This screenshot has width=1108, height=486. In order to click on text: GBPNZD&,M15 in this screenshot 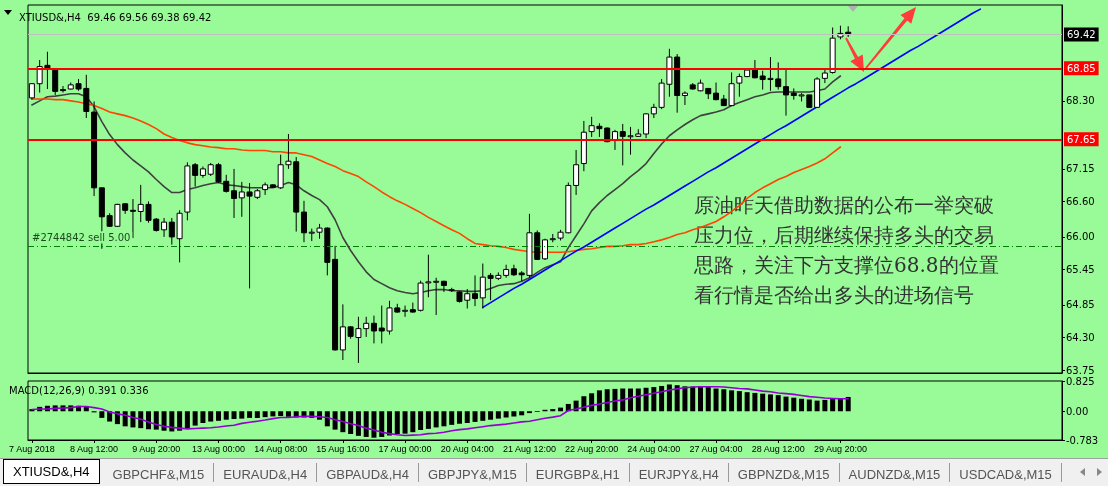, I will do `click(784, 472)`.